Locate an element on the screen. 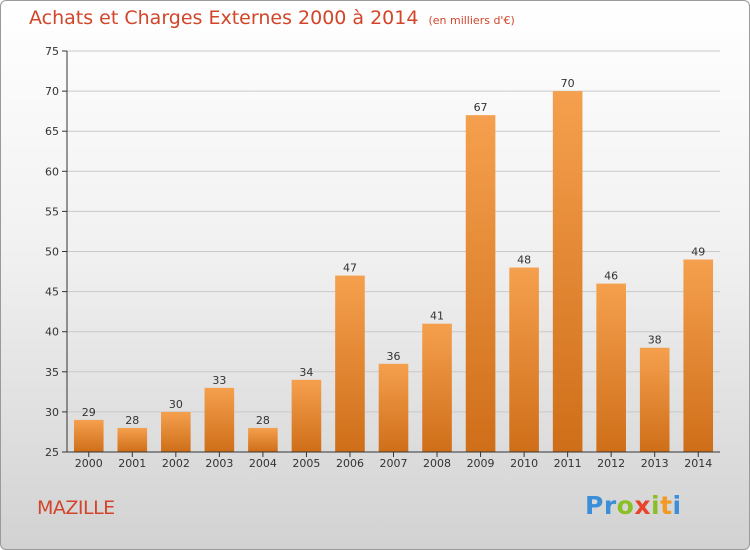 The height and width of the screenshot is (550, 750). x-tick-label-2002: 2002 is located at coordinates (176, 463).